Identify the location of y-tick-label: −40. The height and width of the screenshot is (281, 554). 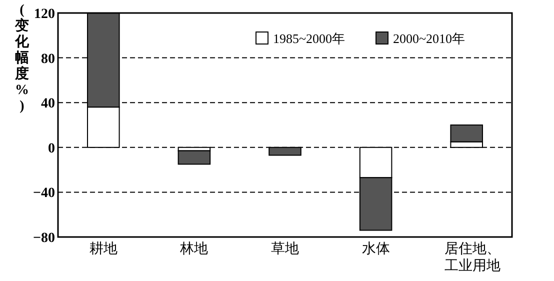
(44, 194).